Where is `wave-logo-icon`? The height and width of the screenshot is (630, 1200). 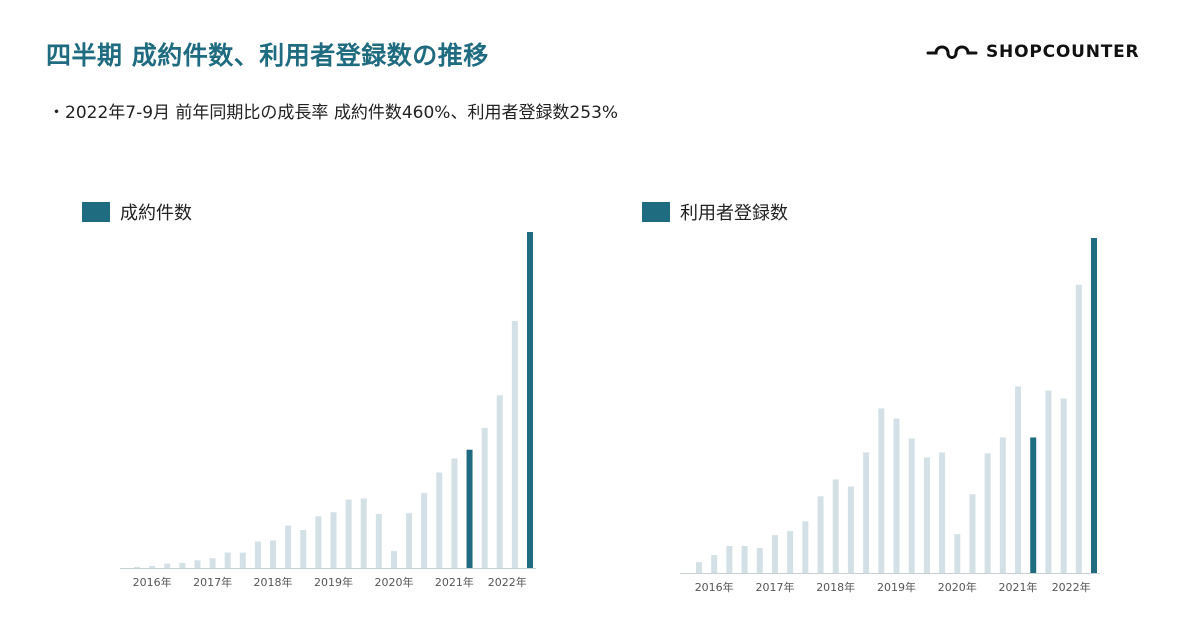
wave-logo-icon is located at coordinates (952, 52).